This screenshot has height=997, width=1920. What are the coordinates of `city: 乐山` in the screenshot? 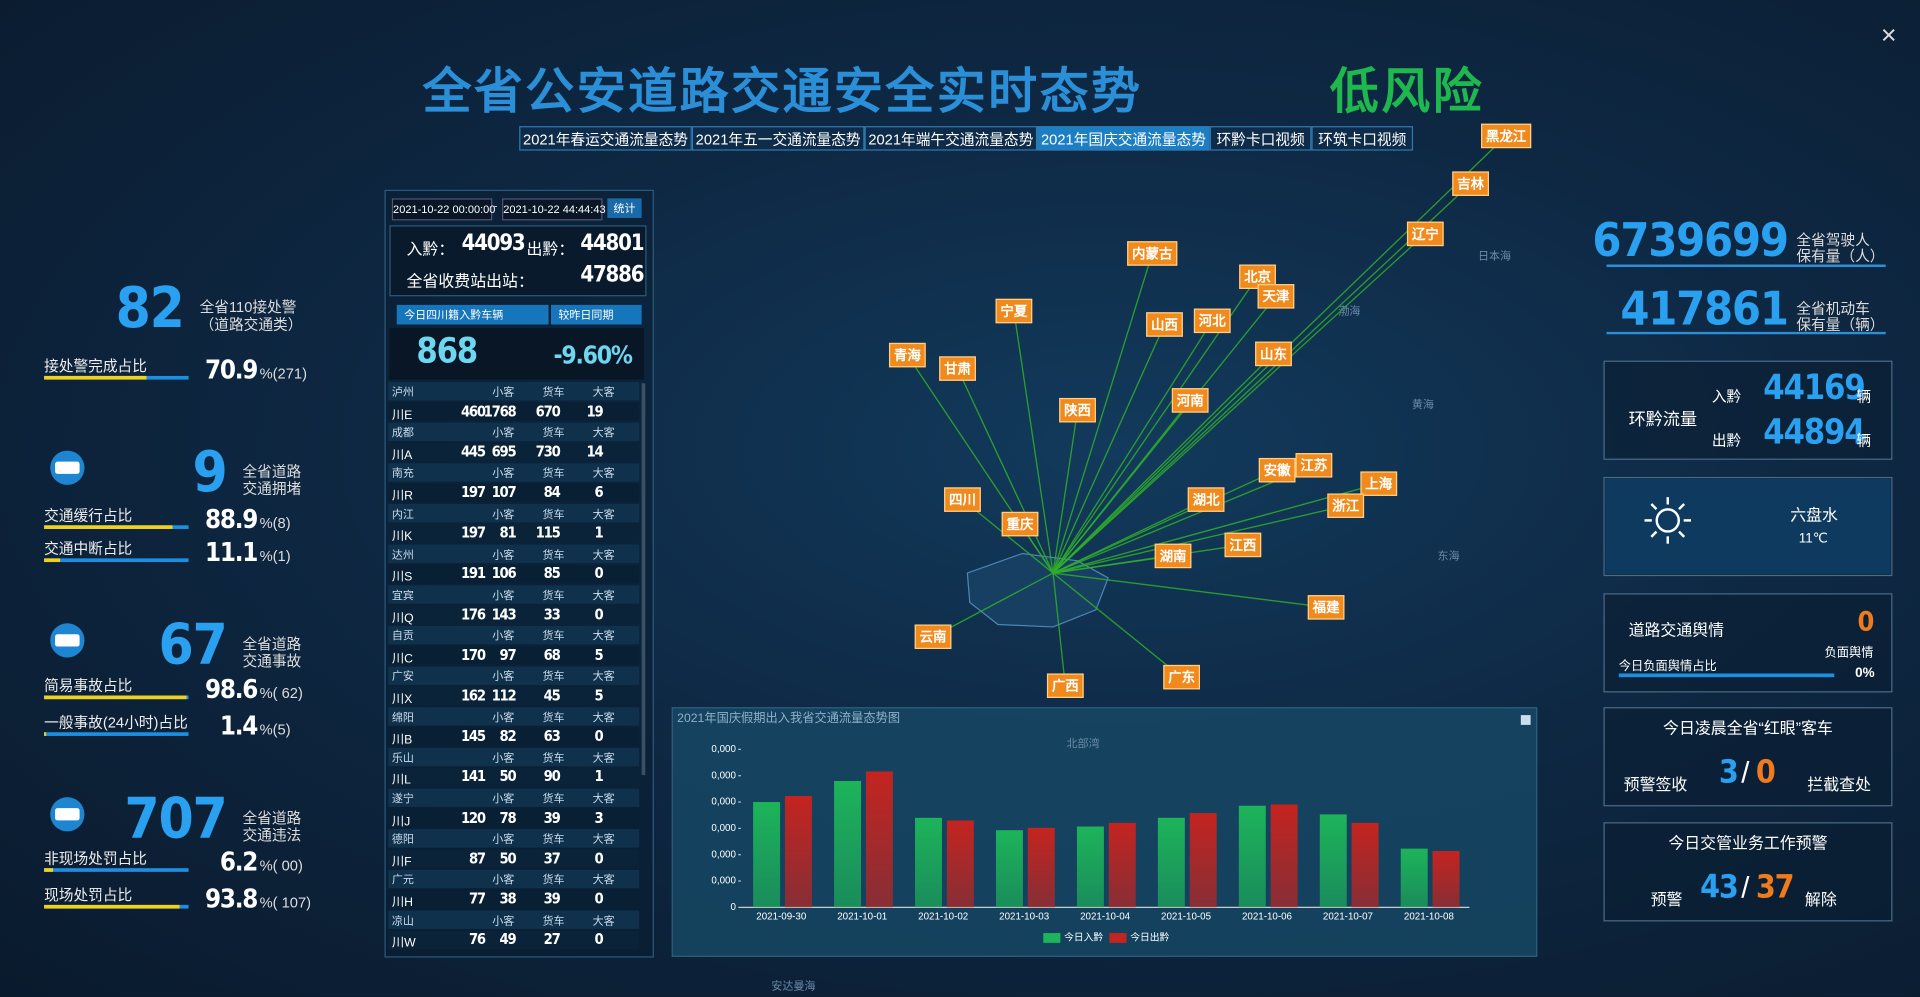 It's located at (402, 757).